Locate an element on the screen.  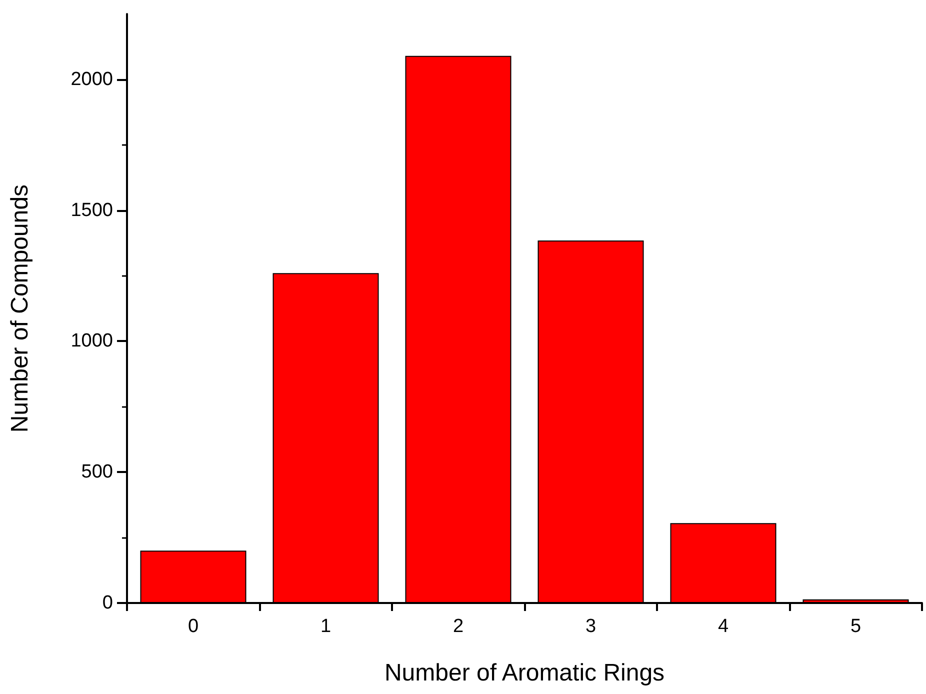
y-tick-label: 0 is located at coordinates (107, 603).